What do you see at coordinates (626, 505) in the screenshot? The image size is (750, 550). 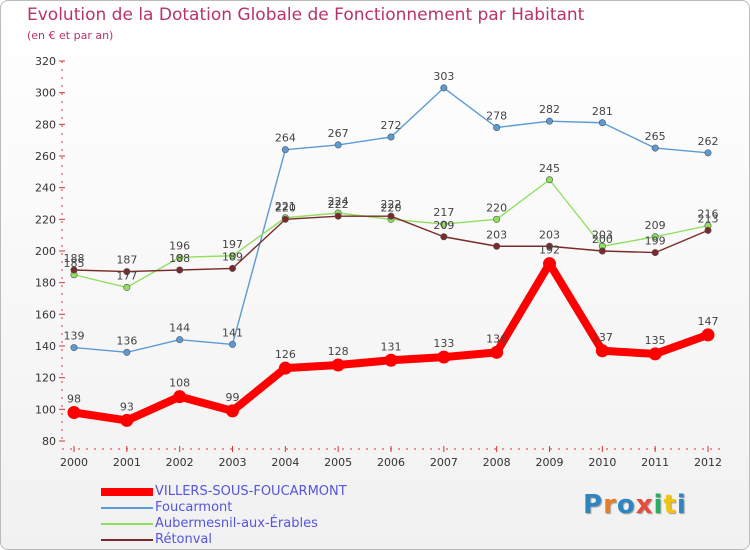 I see `logo-letter: o` at bounding box center [626, 505].